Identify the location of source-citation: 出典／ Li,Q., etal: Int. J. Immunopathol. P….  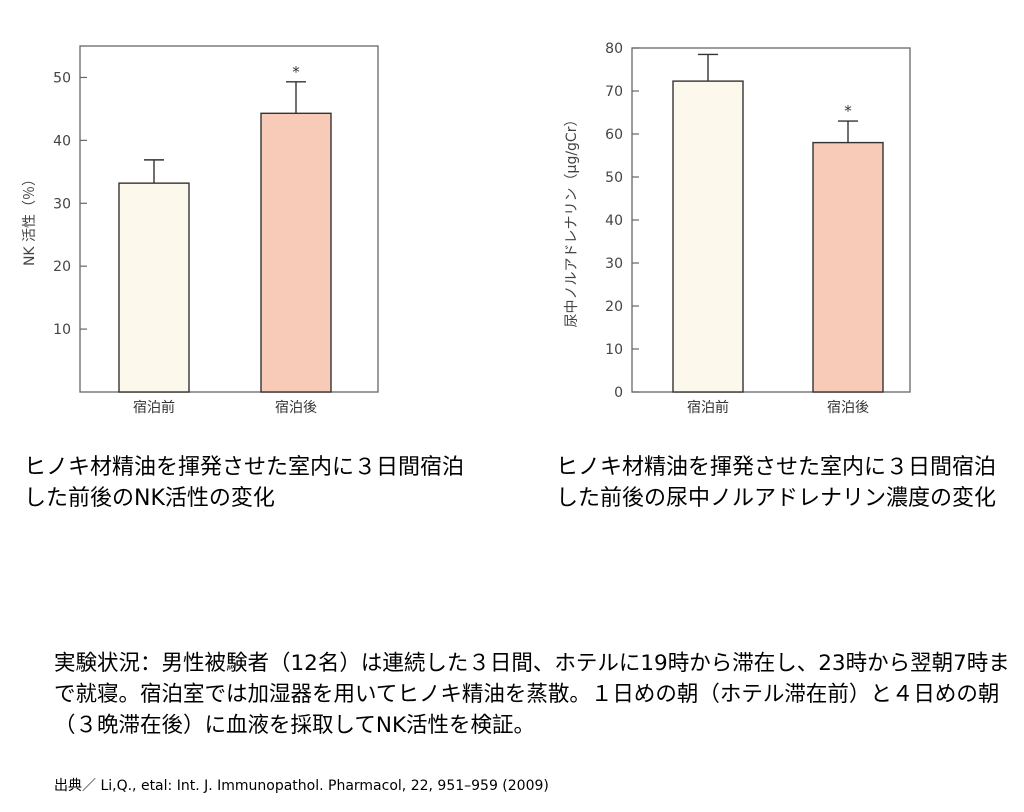
(301, 786).